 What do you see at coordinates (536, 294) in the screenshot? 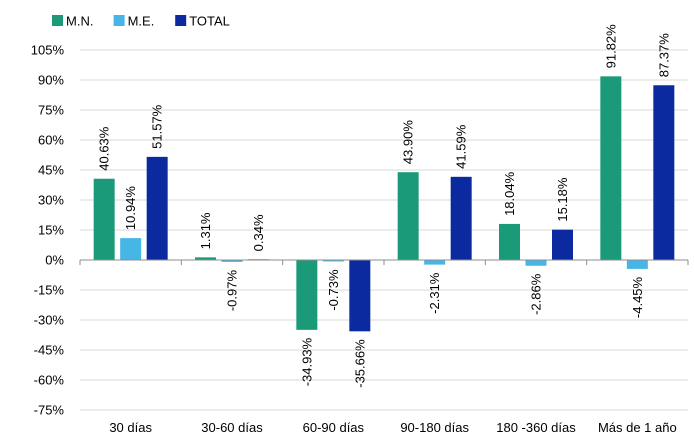
I see `data-label: -2.86%` at bounding box center [536, 294].